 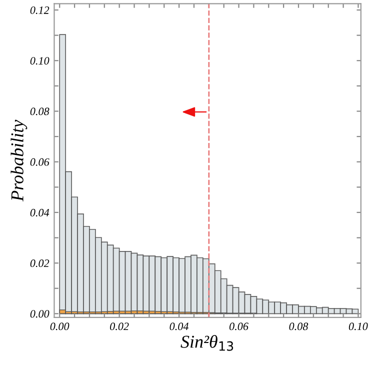 What do you see at coordinates (298, 326) in the screenshot?
I see `x-tick-label: 0.08` at bounding box center [298, 326].